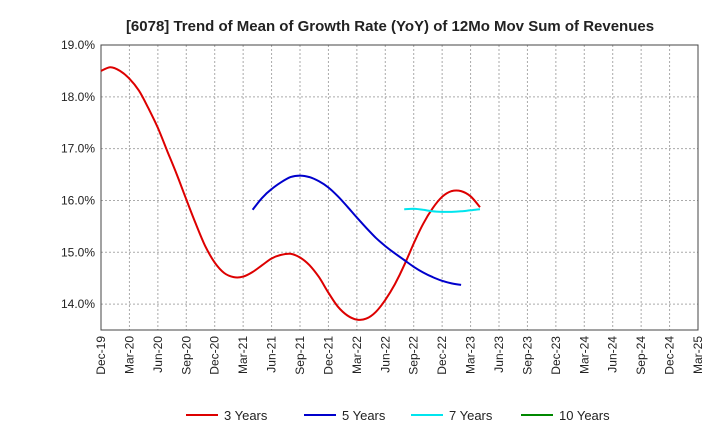 The width and height of the screenshot is (720, 440). What do you see at coordinates (158, 354) in the screenshot?
I see `x-tick-label: Jun-20` at bounding box center [158, 354].